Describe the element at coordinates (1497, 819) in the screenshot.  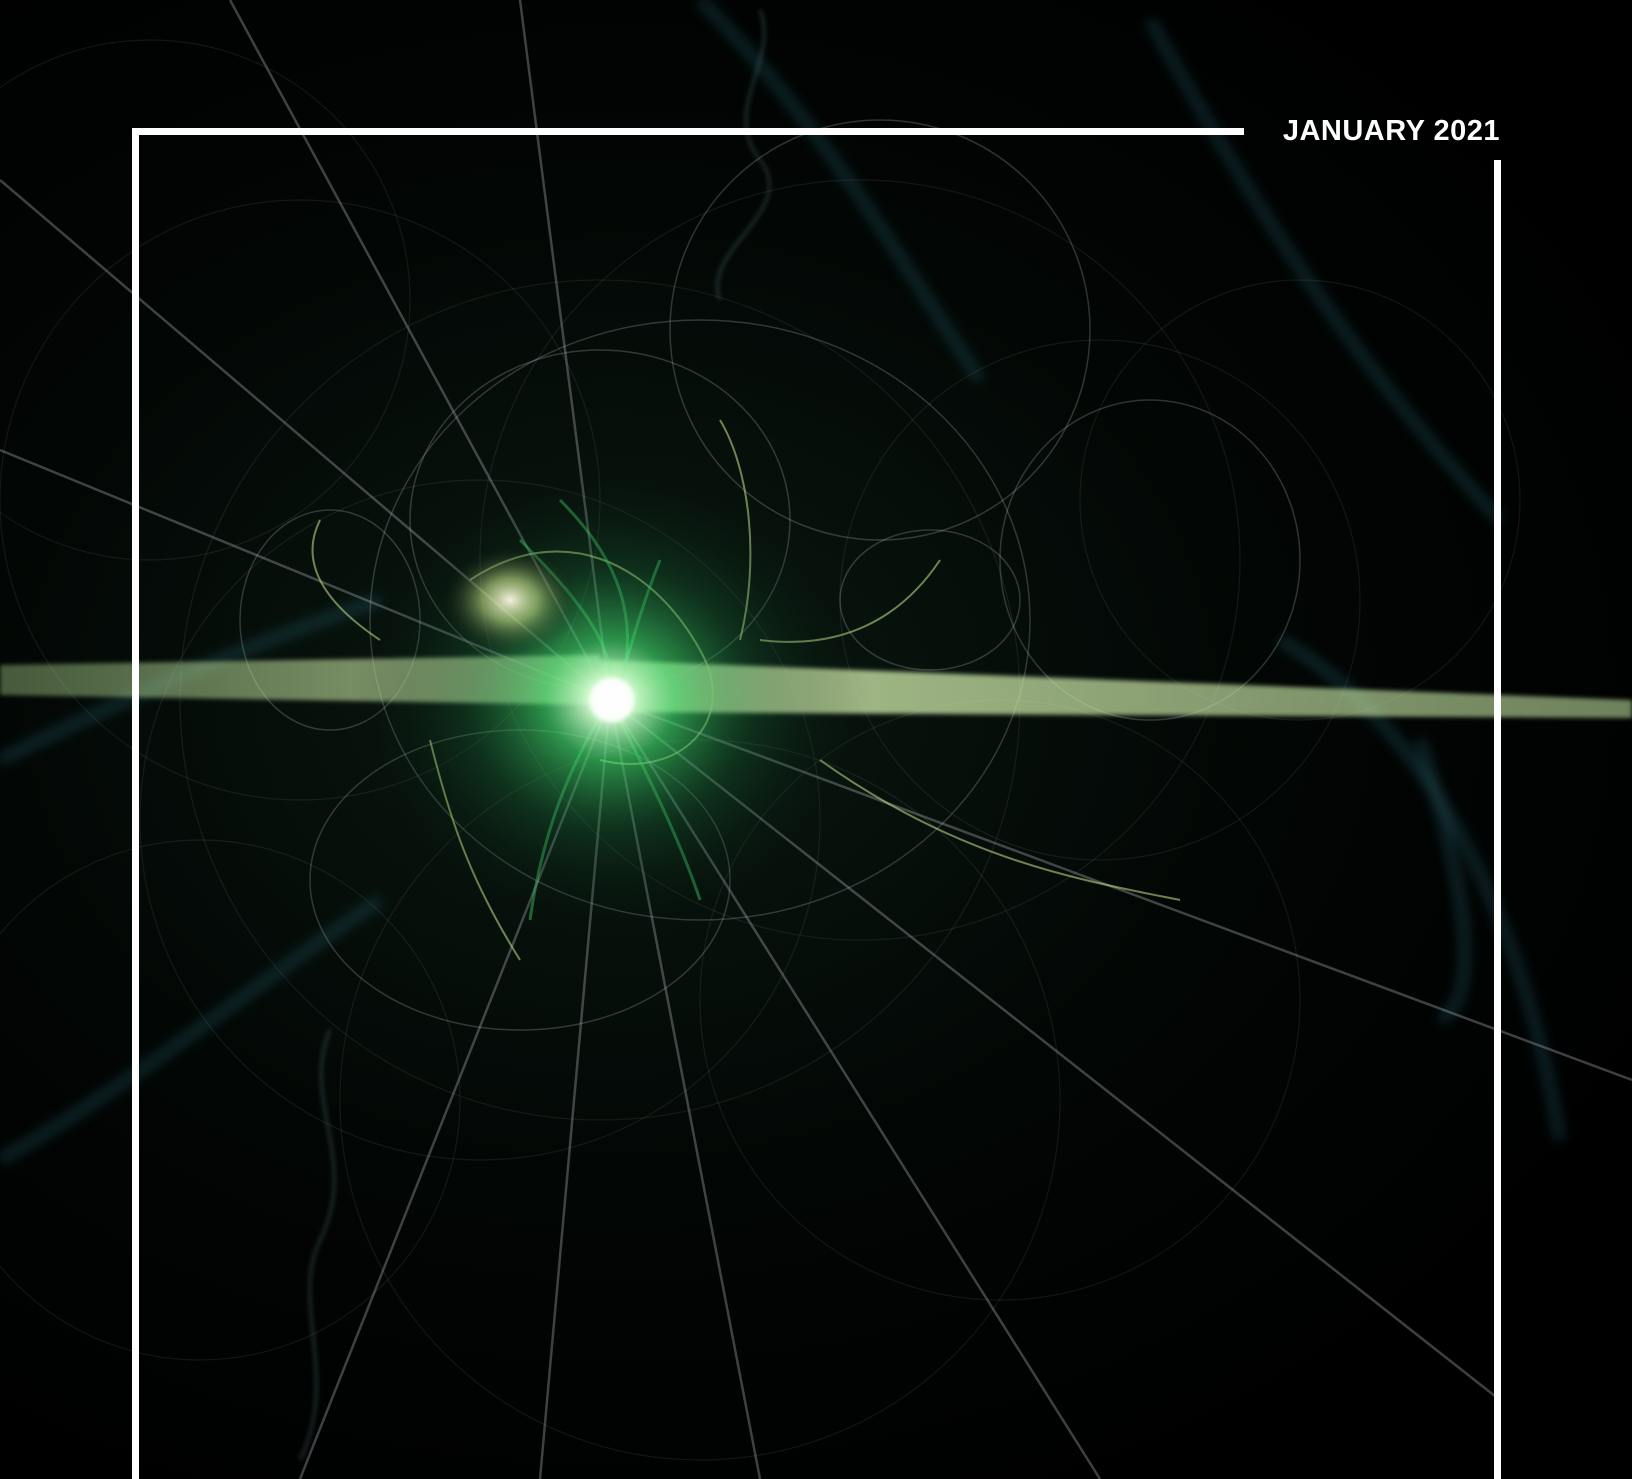
I see `frame-right-border` at that location.